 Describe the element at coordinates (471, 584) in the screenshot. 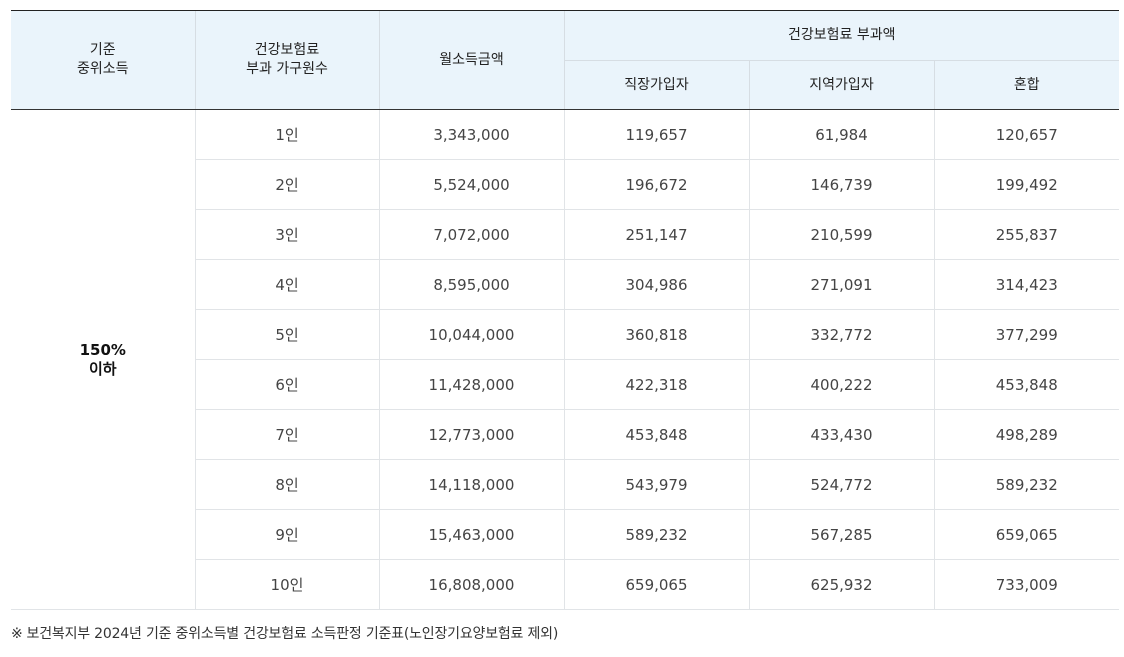

I see `cell-income: 16,808,000` at that location.